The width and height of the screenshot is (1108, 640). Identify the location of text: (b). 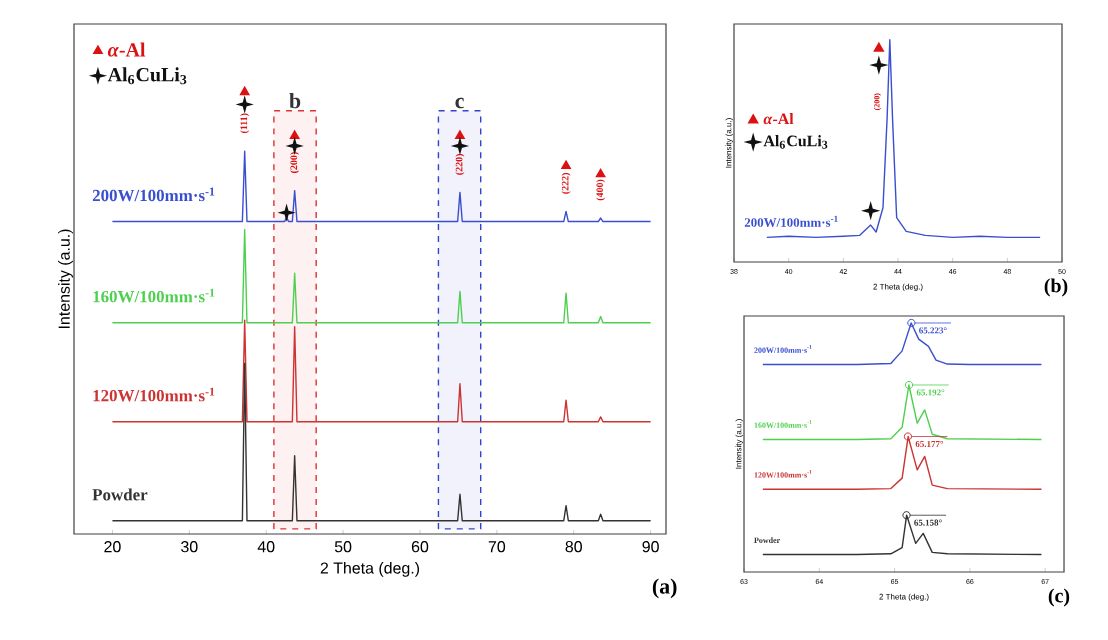
(1056, 287).